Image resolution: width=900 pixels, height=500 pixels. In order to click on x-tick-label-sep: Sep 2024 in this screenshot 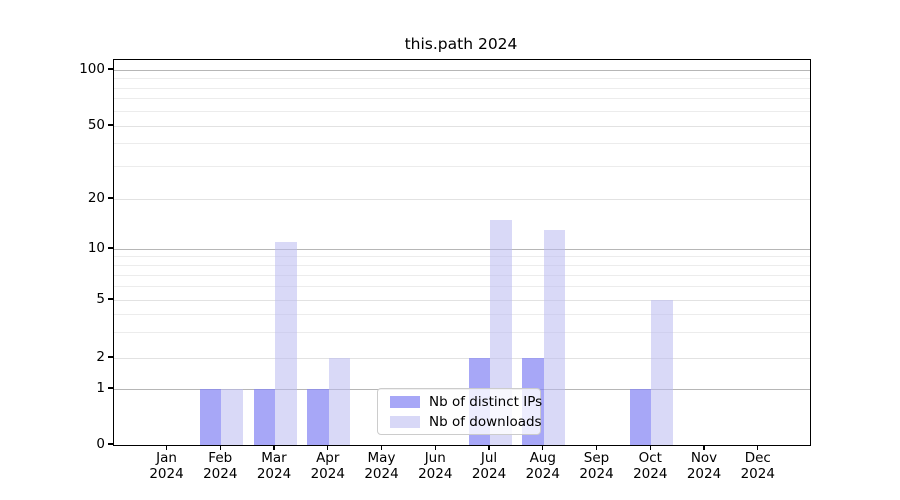, I will do `click(597, 466)`.